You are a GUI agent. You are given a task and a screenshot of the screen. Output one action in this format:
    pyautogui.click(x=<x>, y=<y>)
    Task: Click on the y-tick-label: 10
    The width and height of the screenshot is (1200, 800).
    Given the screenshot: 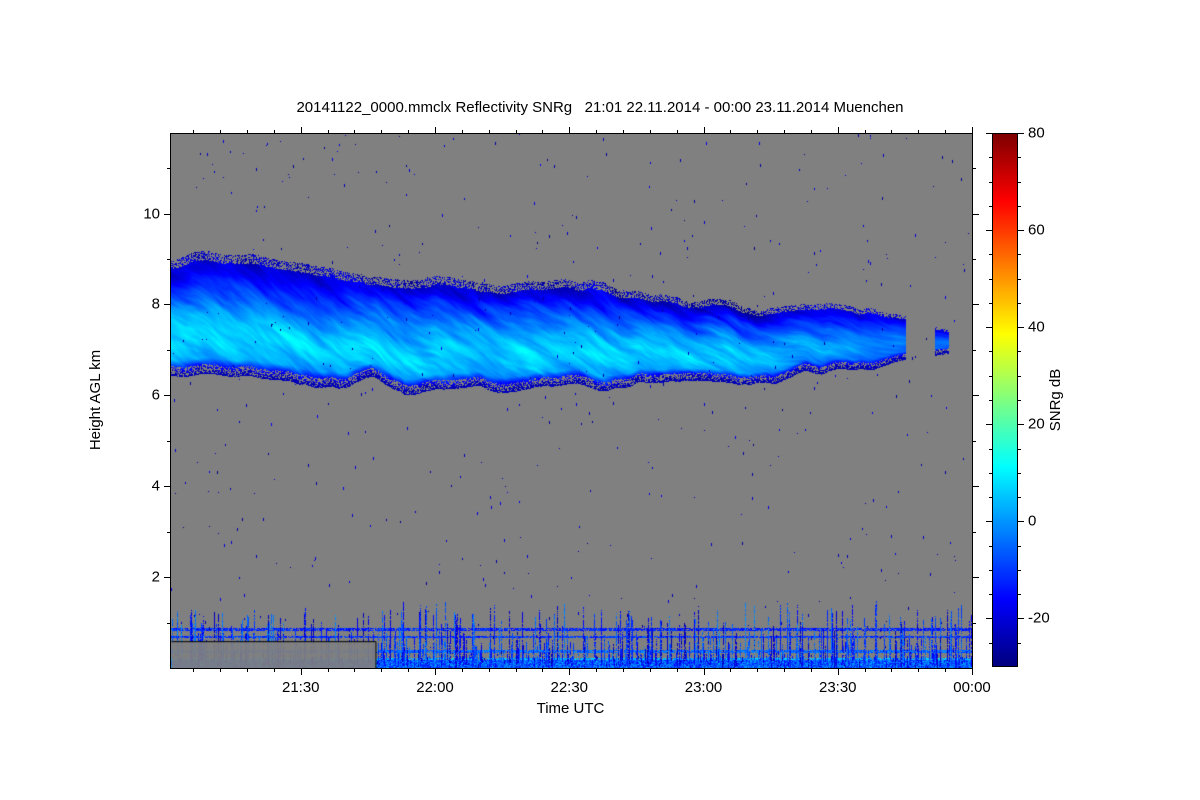 What is the action you would take?
    pyautogui.click(x=151, y=214)
    